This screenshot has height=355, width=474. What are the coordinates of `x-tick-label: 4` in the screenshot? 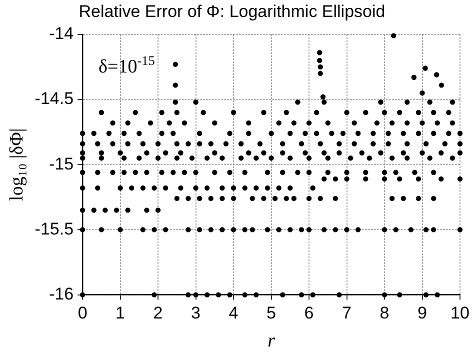 It's located at (233, 313).